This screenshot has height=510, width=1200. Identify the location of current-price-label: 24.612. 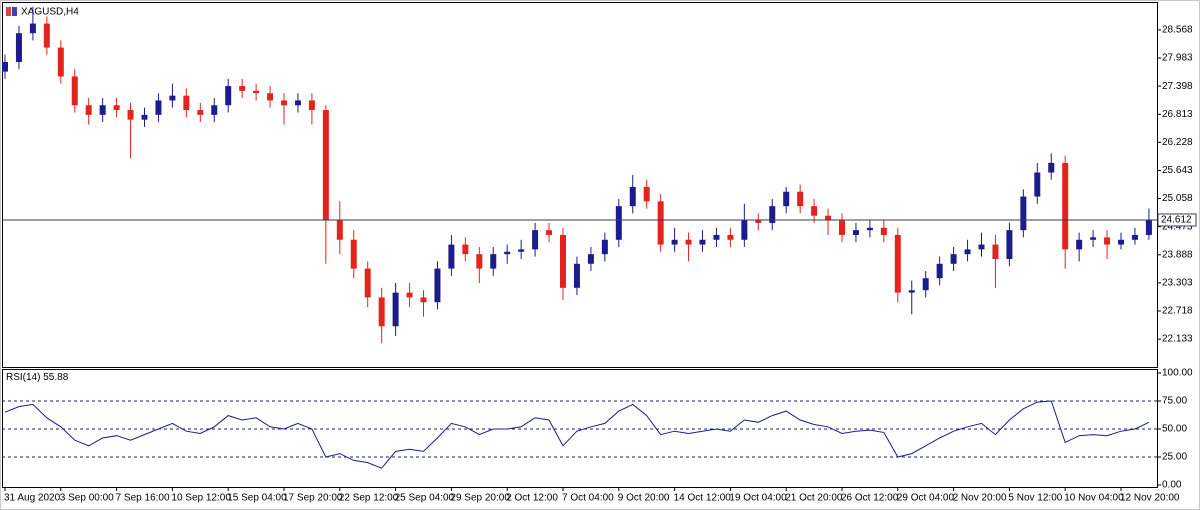
(1176, 220).